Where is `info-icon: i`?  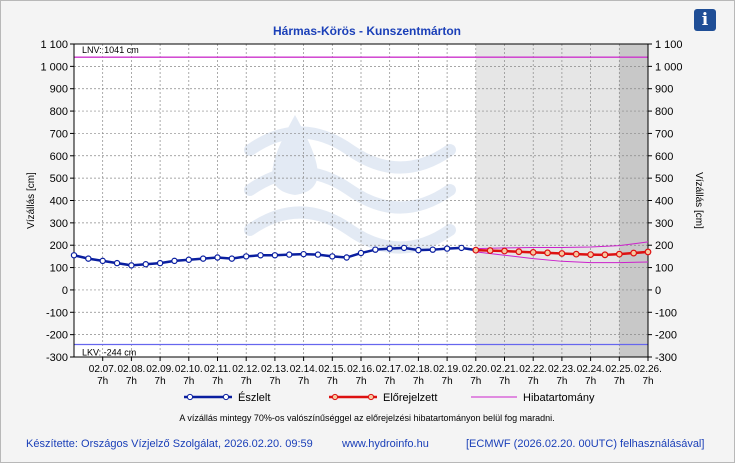
info-icon: i is located at coordinates (705, 20).